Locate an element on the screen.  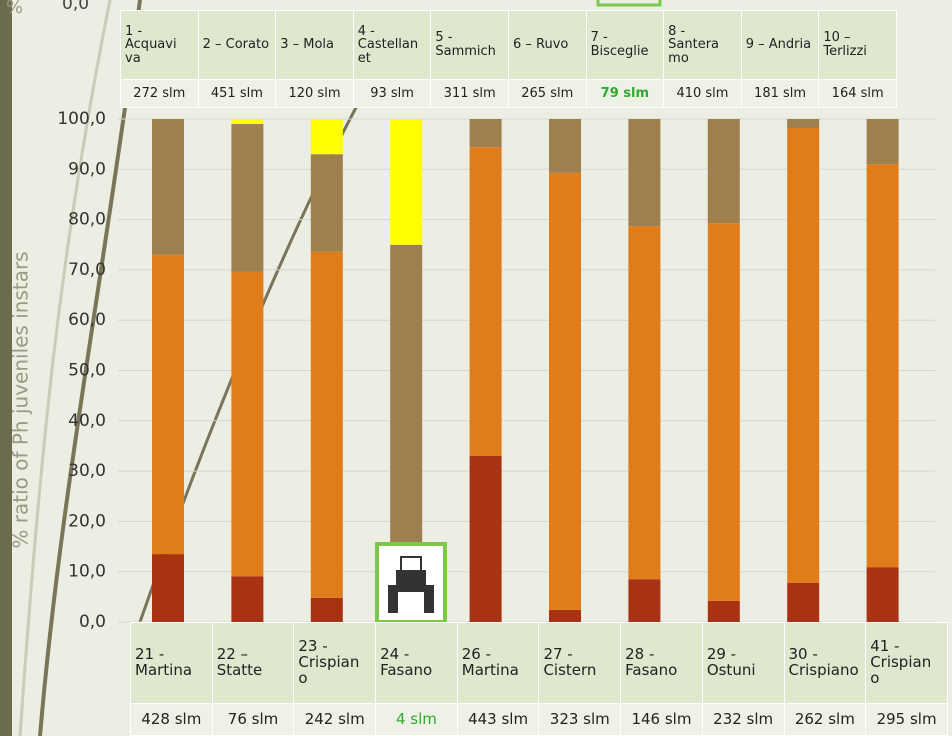
site-name: 21 - Martina is located at coordinates (171, 663).